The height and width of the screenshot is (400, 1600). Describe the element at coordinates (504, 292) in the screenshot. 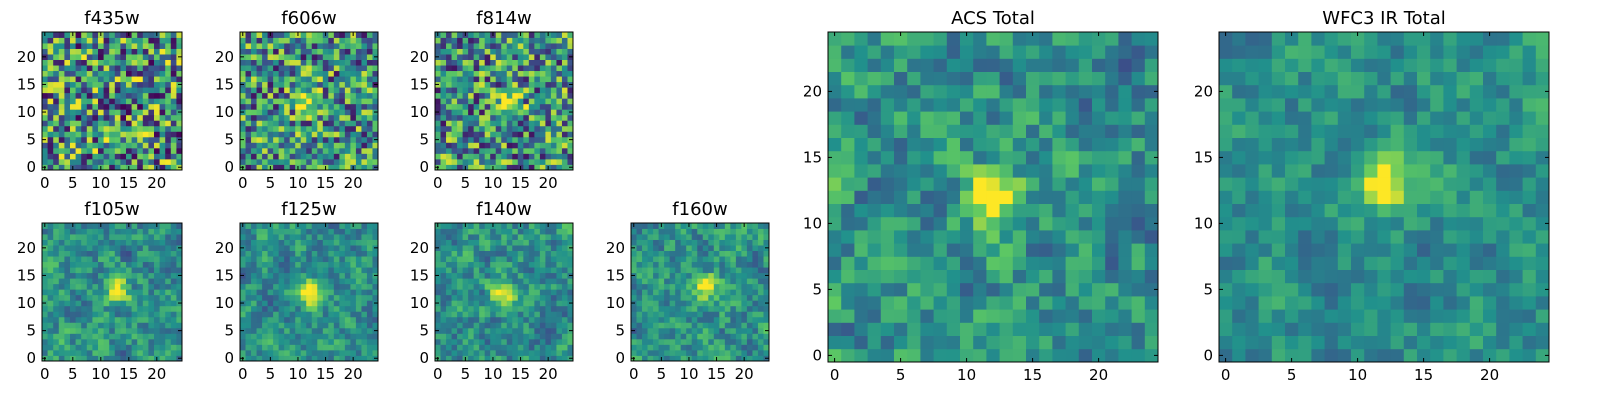

I see `axes-frame` at that location.